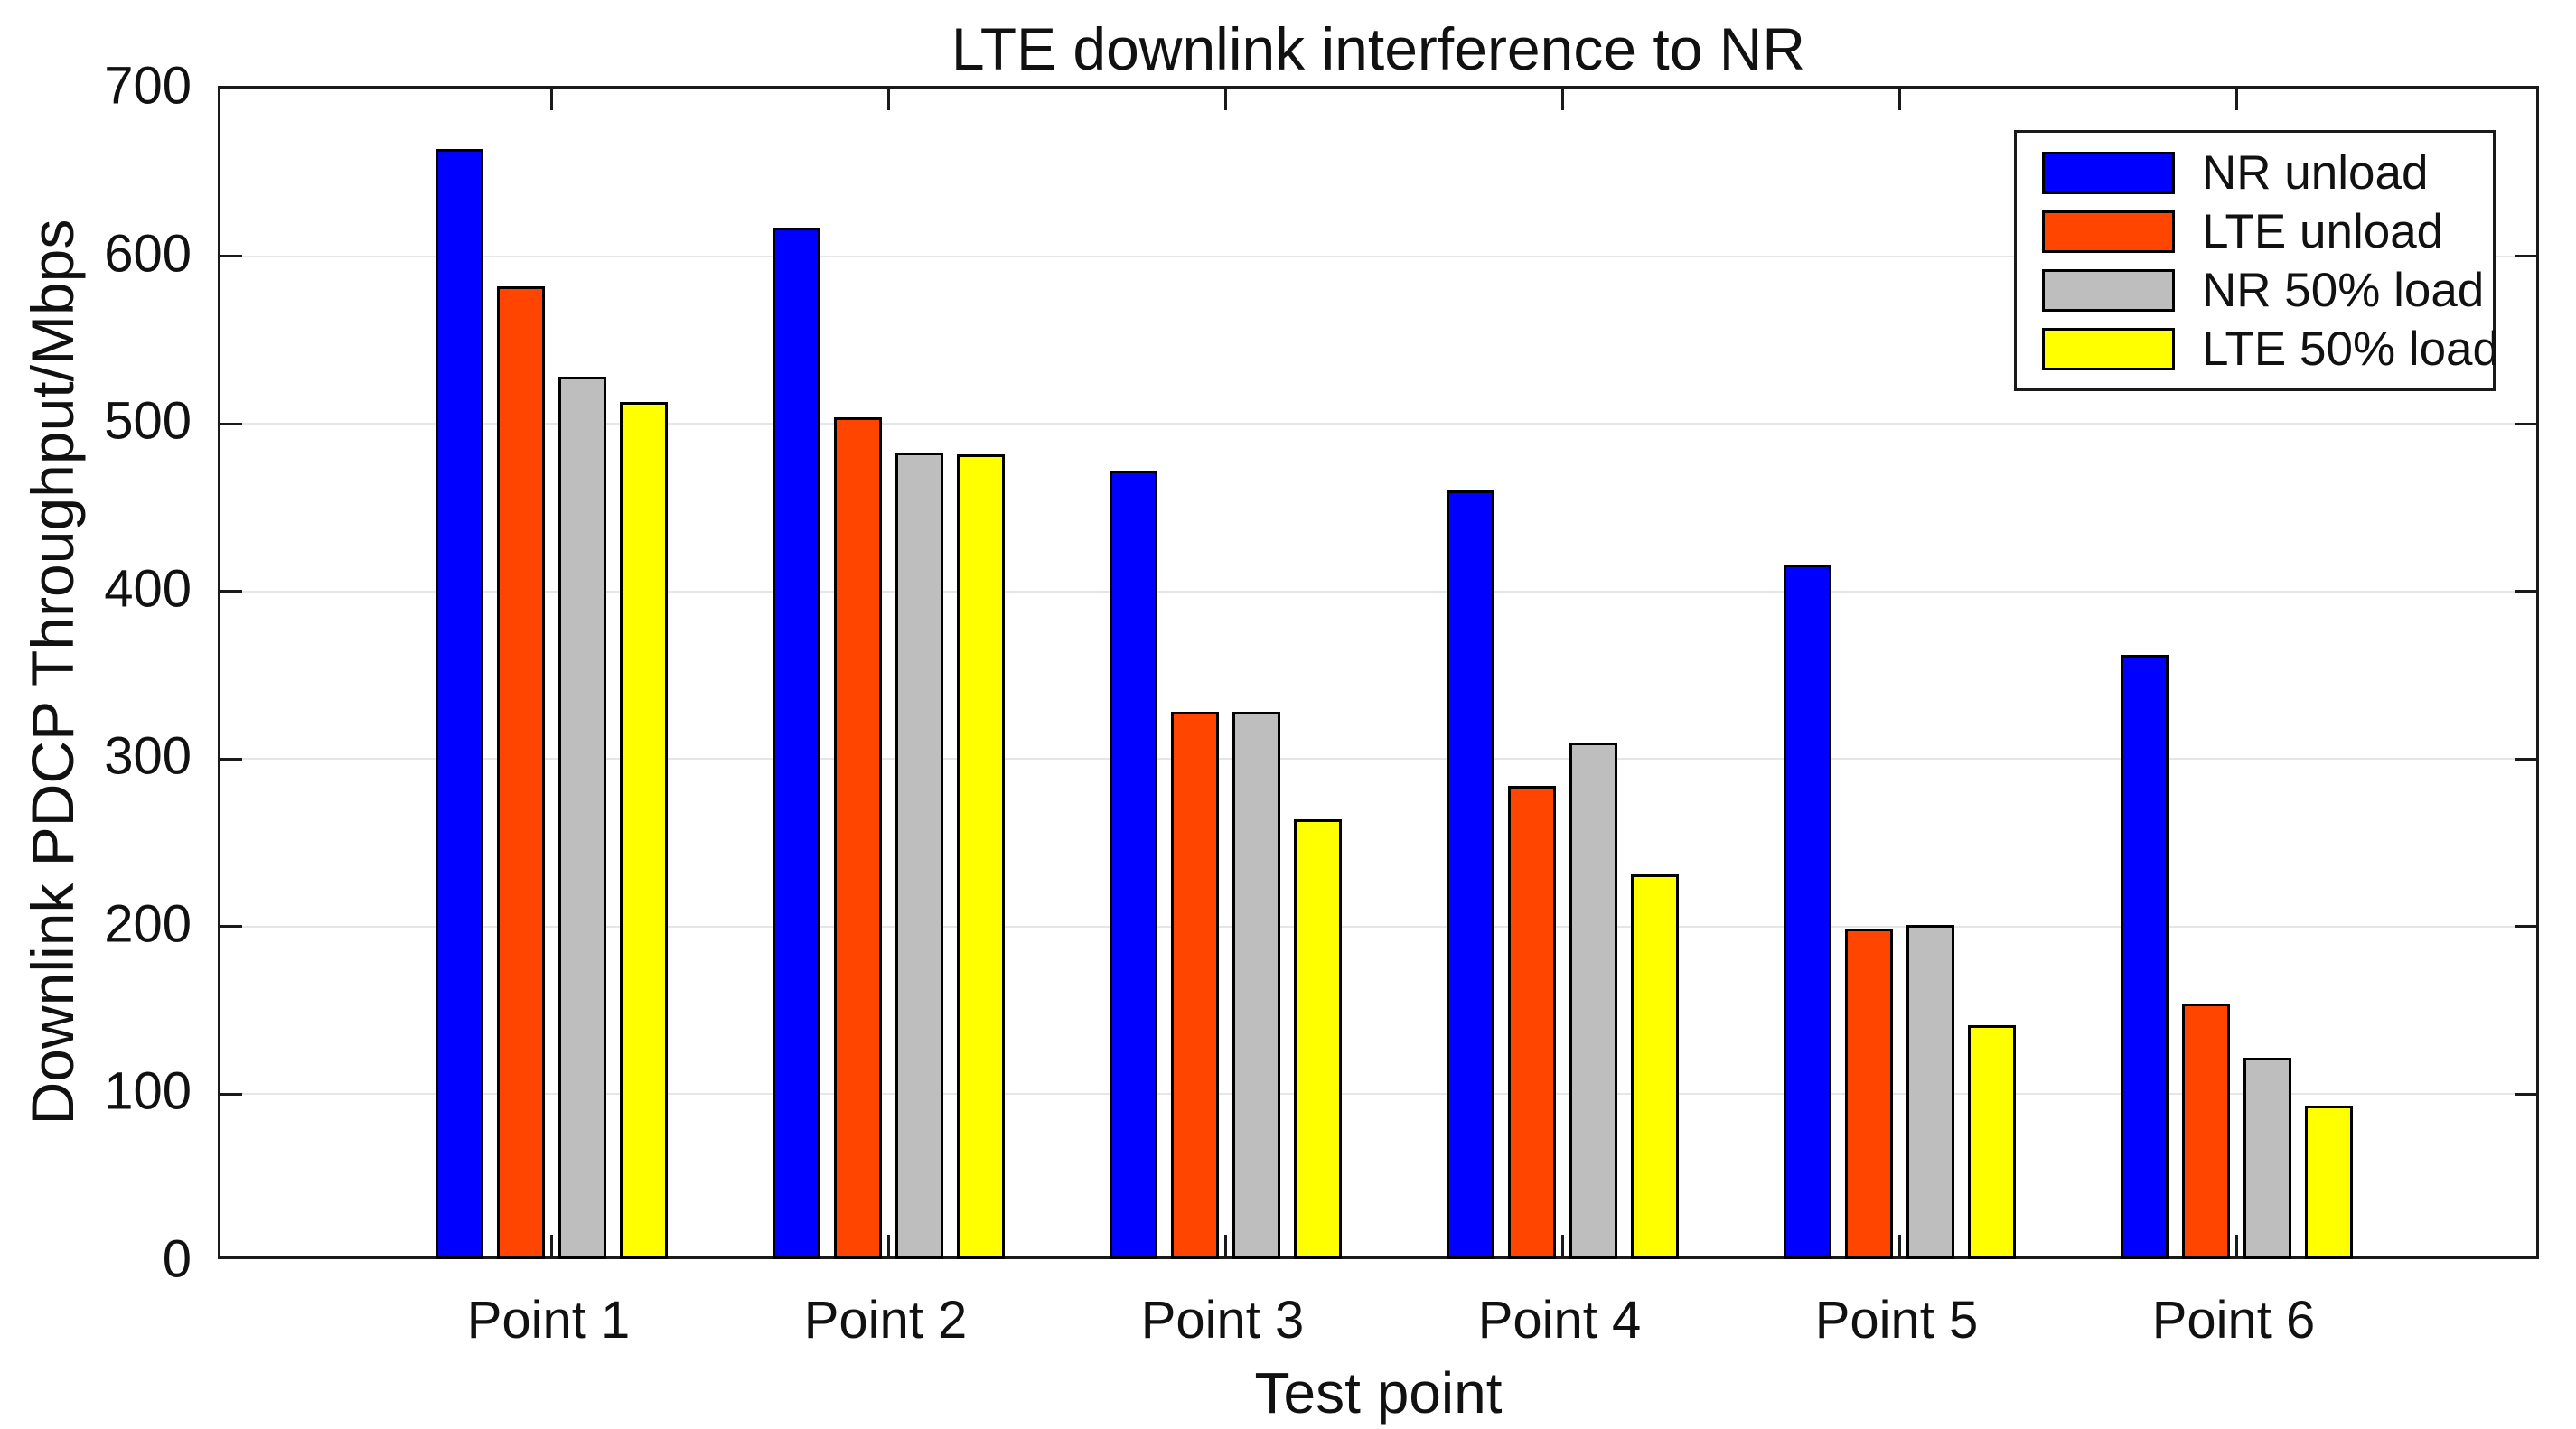 The width and height of the screenshot is (2576, 1429). Describe the element at coordinates (2343, 290) in the screenshot. I see `legend-label: NR 50% load` at that location.